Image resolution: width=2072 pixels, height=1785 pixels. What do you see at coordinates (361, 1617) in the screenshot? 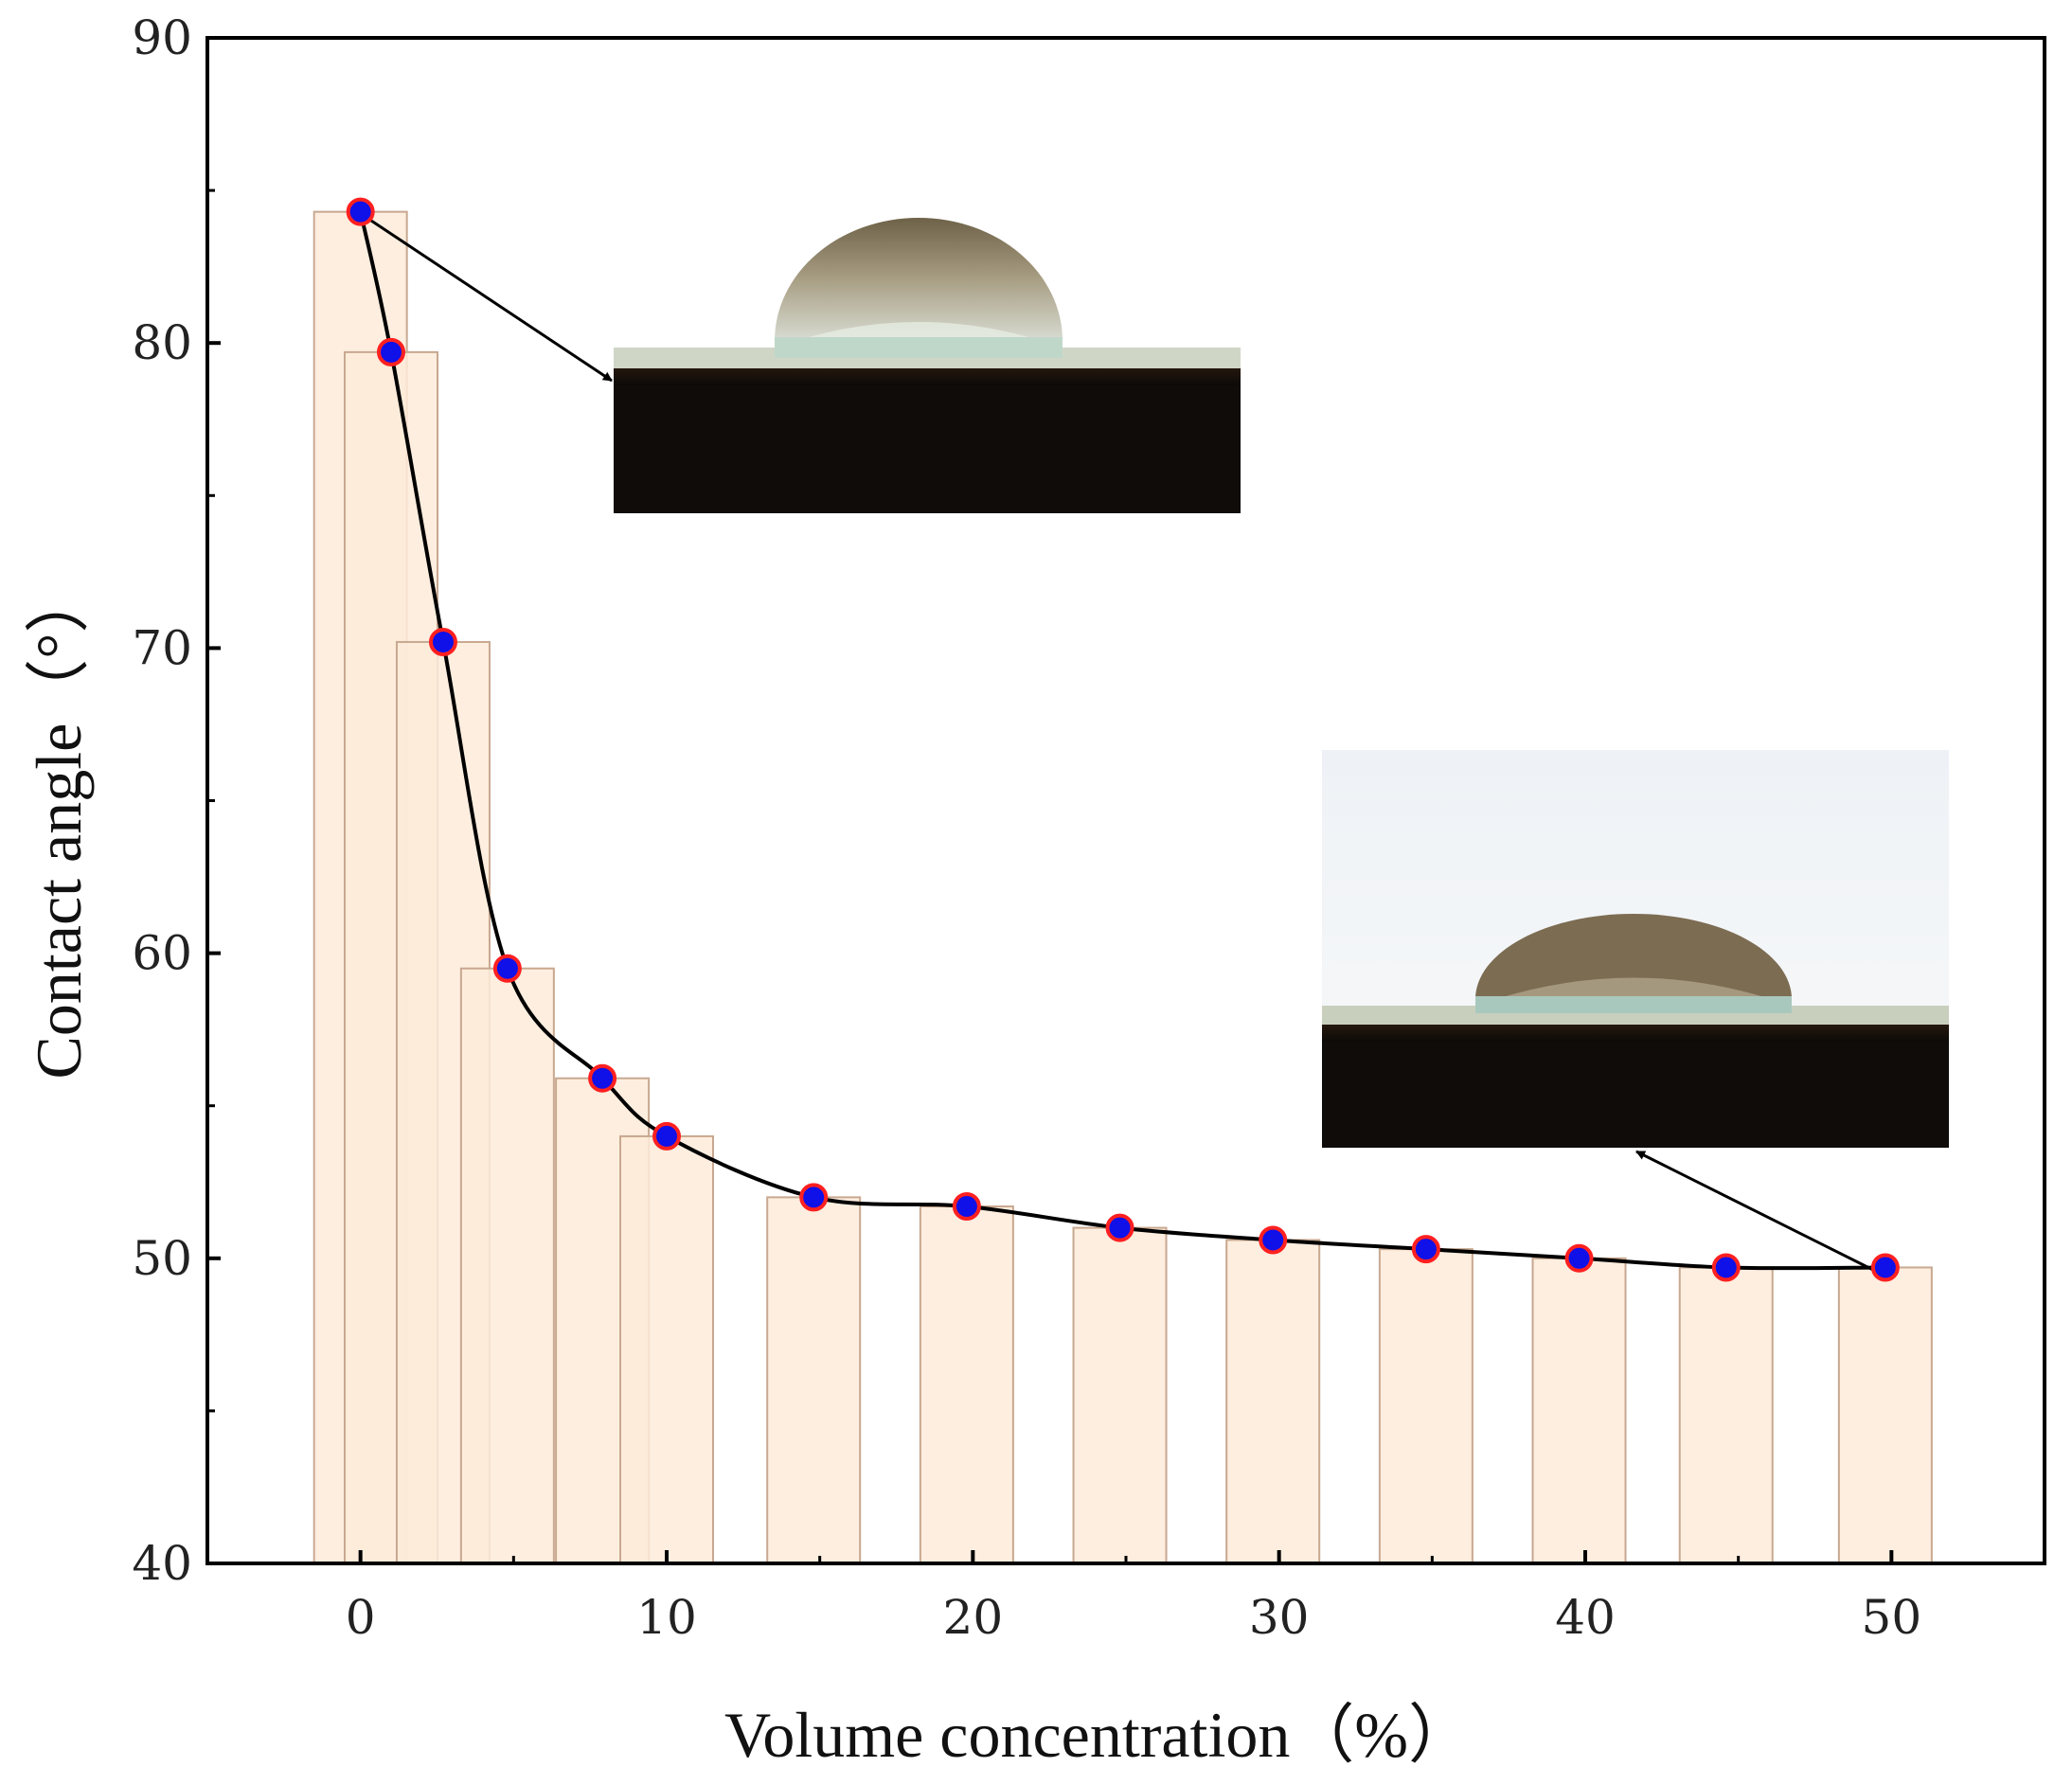
I see `x-tick-label-0: 0` at bounding box center [361, 1617].